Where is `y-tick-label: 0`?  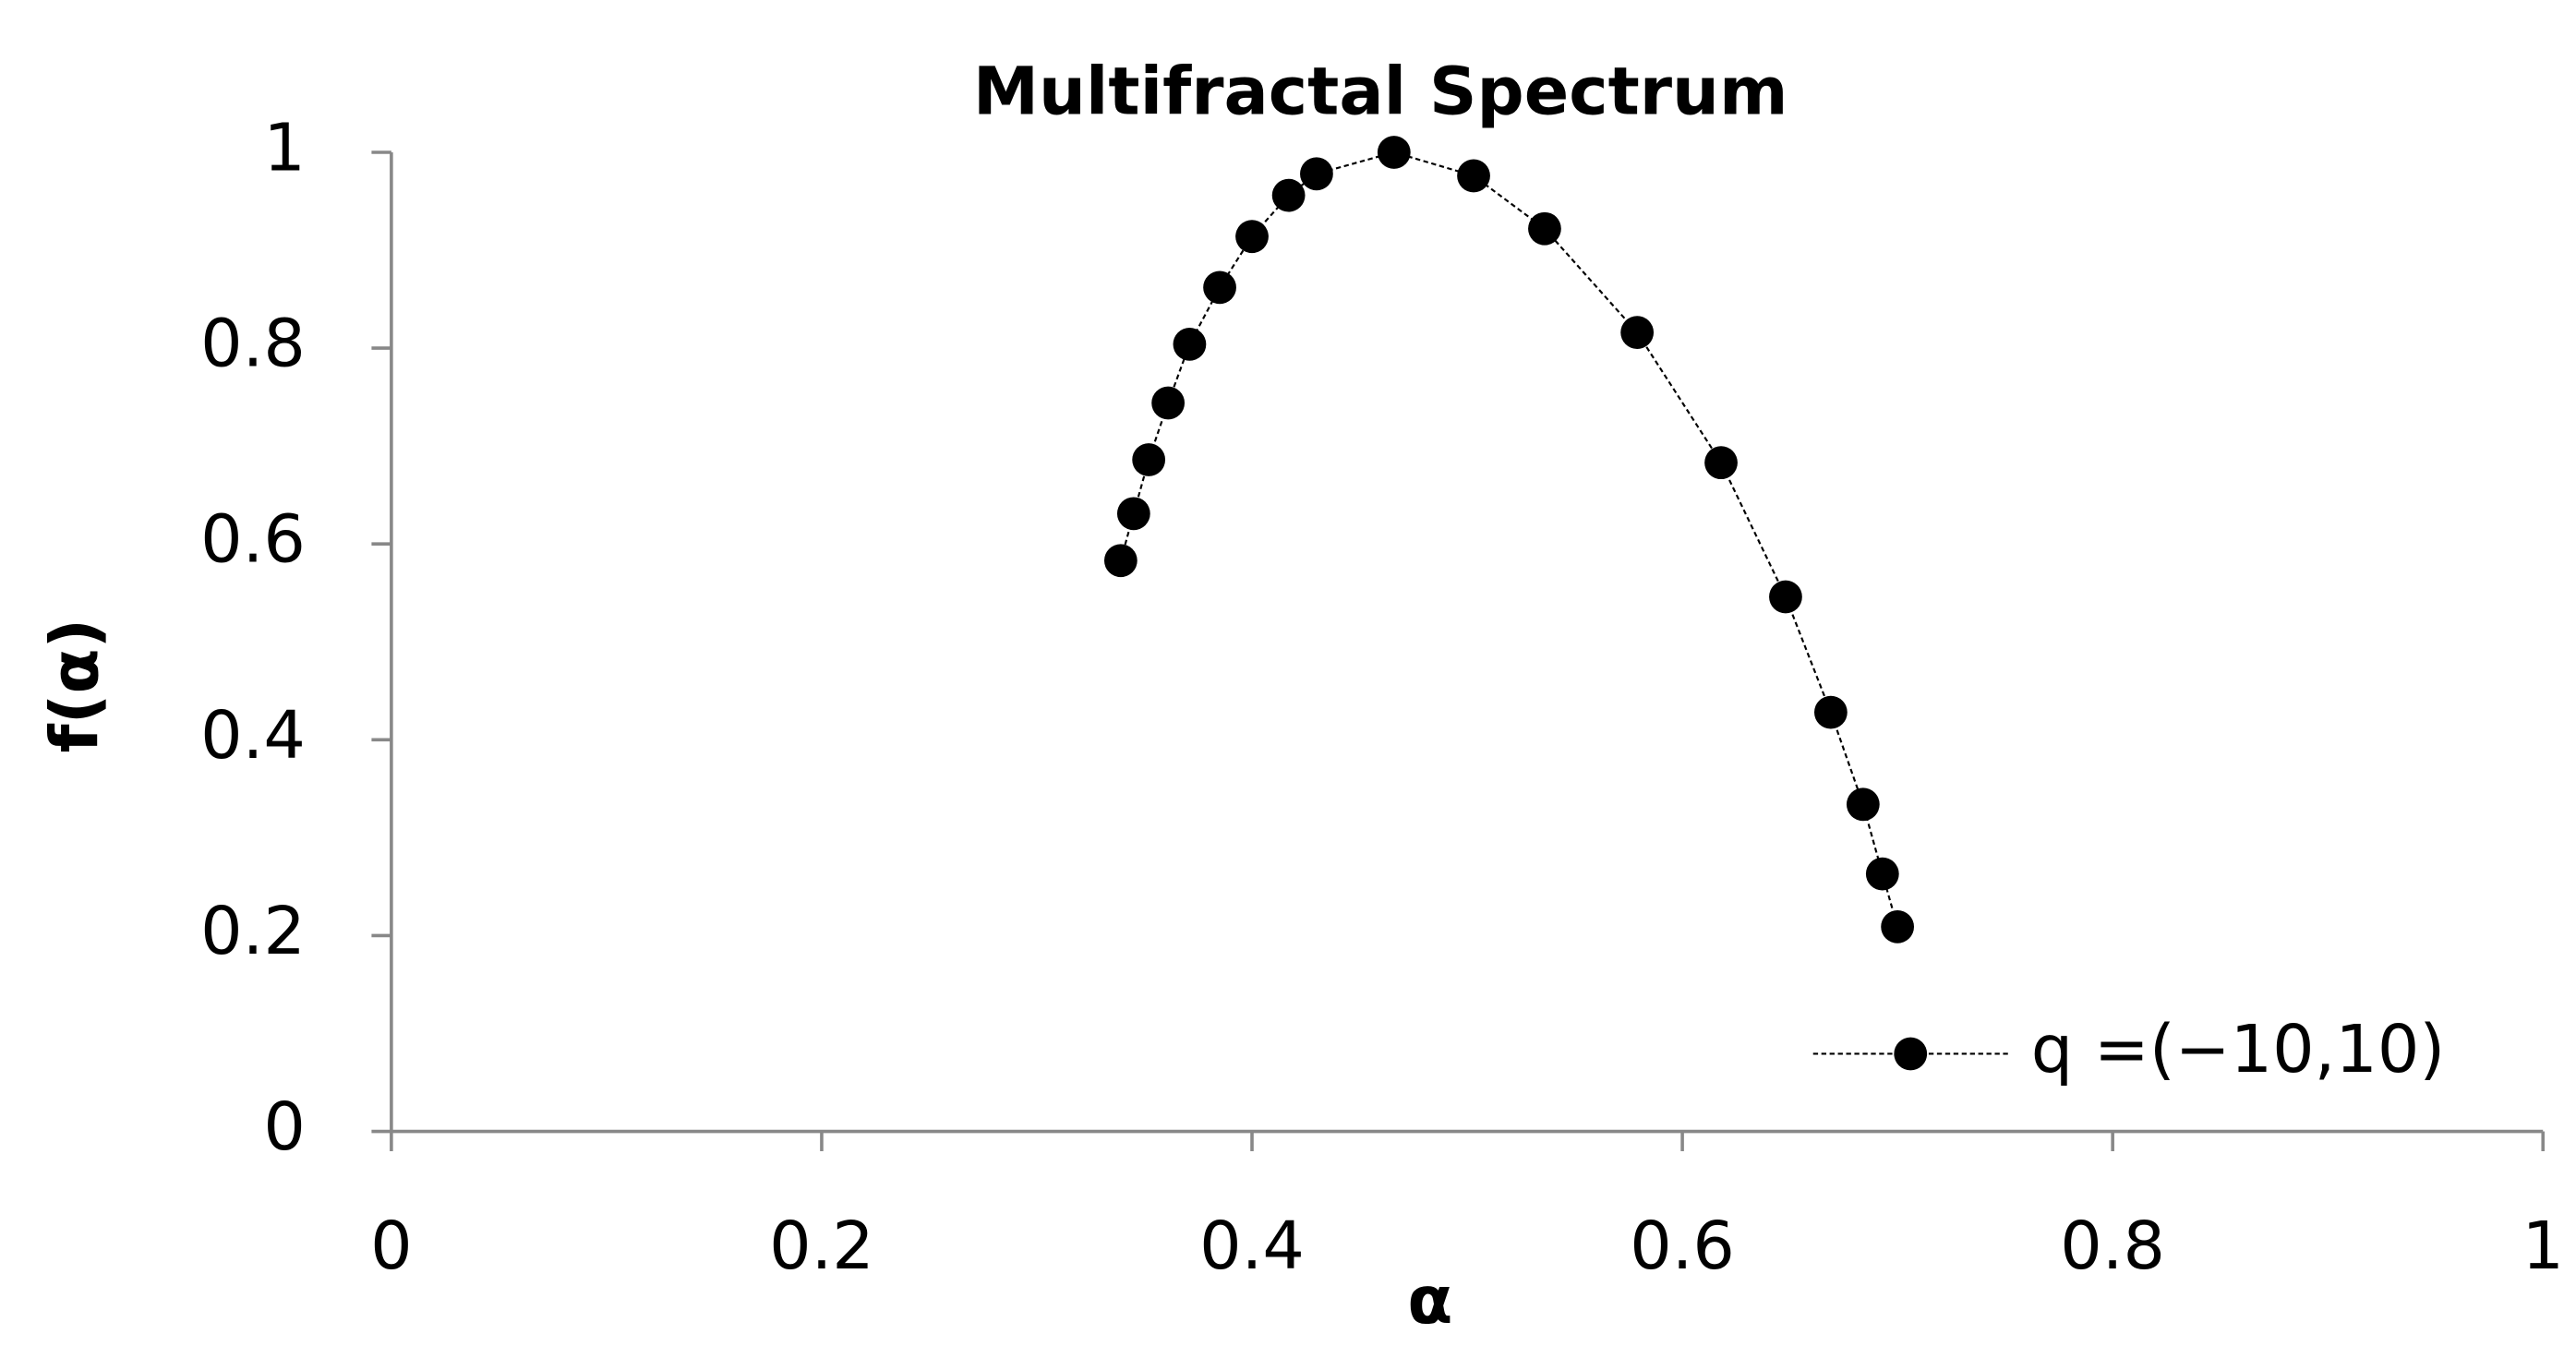
y-tick-label: 0 is located at coordinates (284, 1126).